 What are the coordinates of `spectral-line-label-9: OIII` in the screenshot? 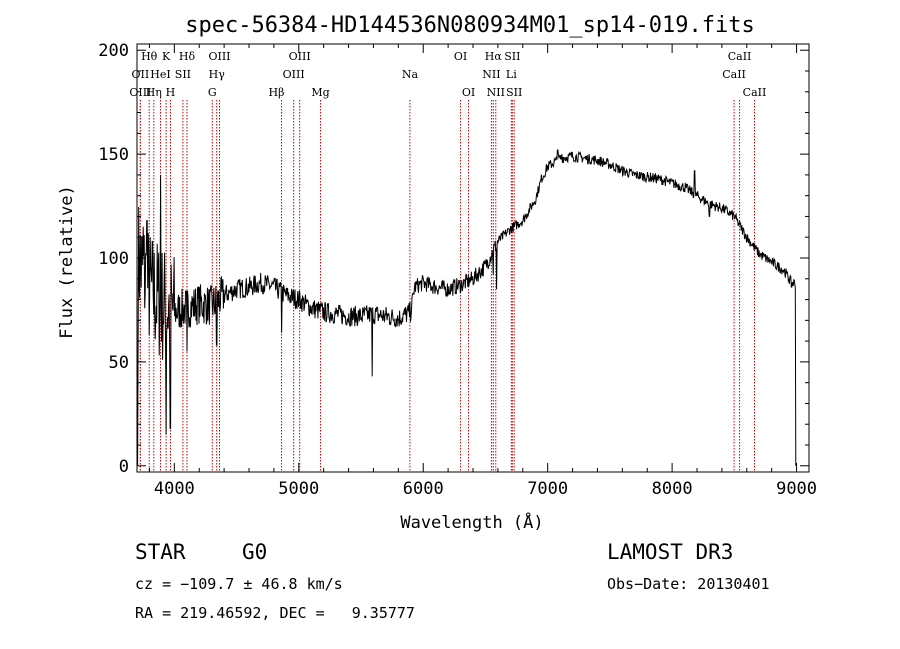 It's located at (219, 56).